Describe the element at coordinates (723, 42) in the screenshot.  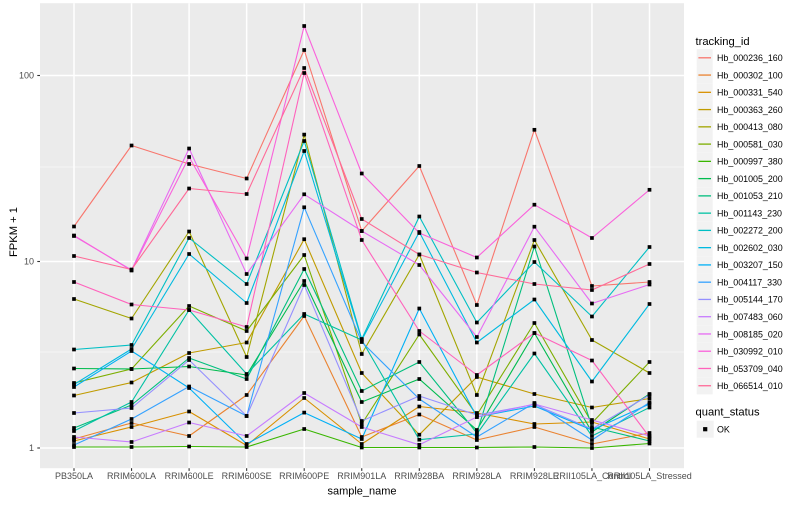
I see `svg-text: tracking_id` at that location.